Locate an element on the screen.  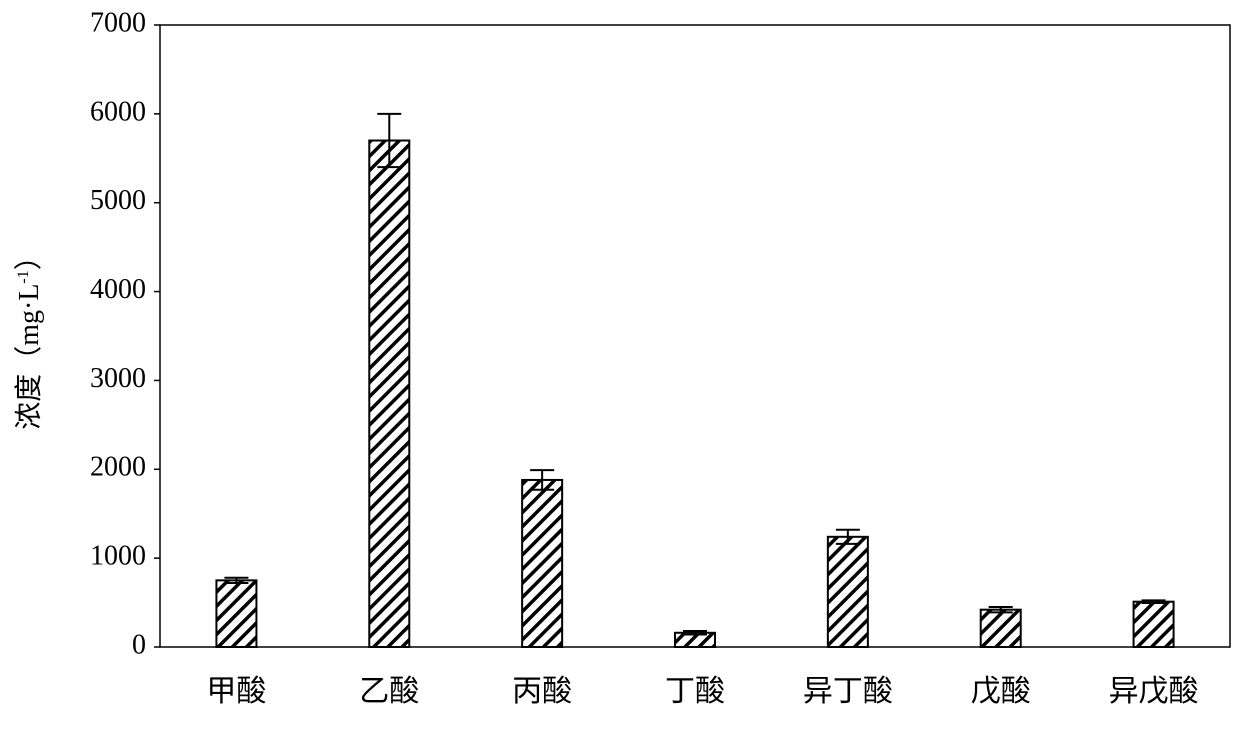
x-tick-label: 戊酸 is located at coordinates (1001, 691).